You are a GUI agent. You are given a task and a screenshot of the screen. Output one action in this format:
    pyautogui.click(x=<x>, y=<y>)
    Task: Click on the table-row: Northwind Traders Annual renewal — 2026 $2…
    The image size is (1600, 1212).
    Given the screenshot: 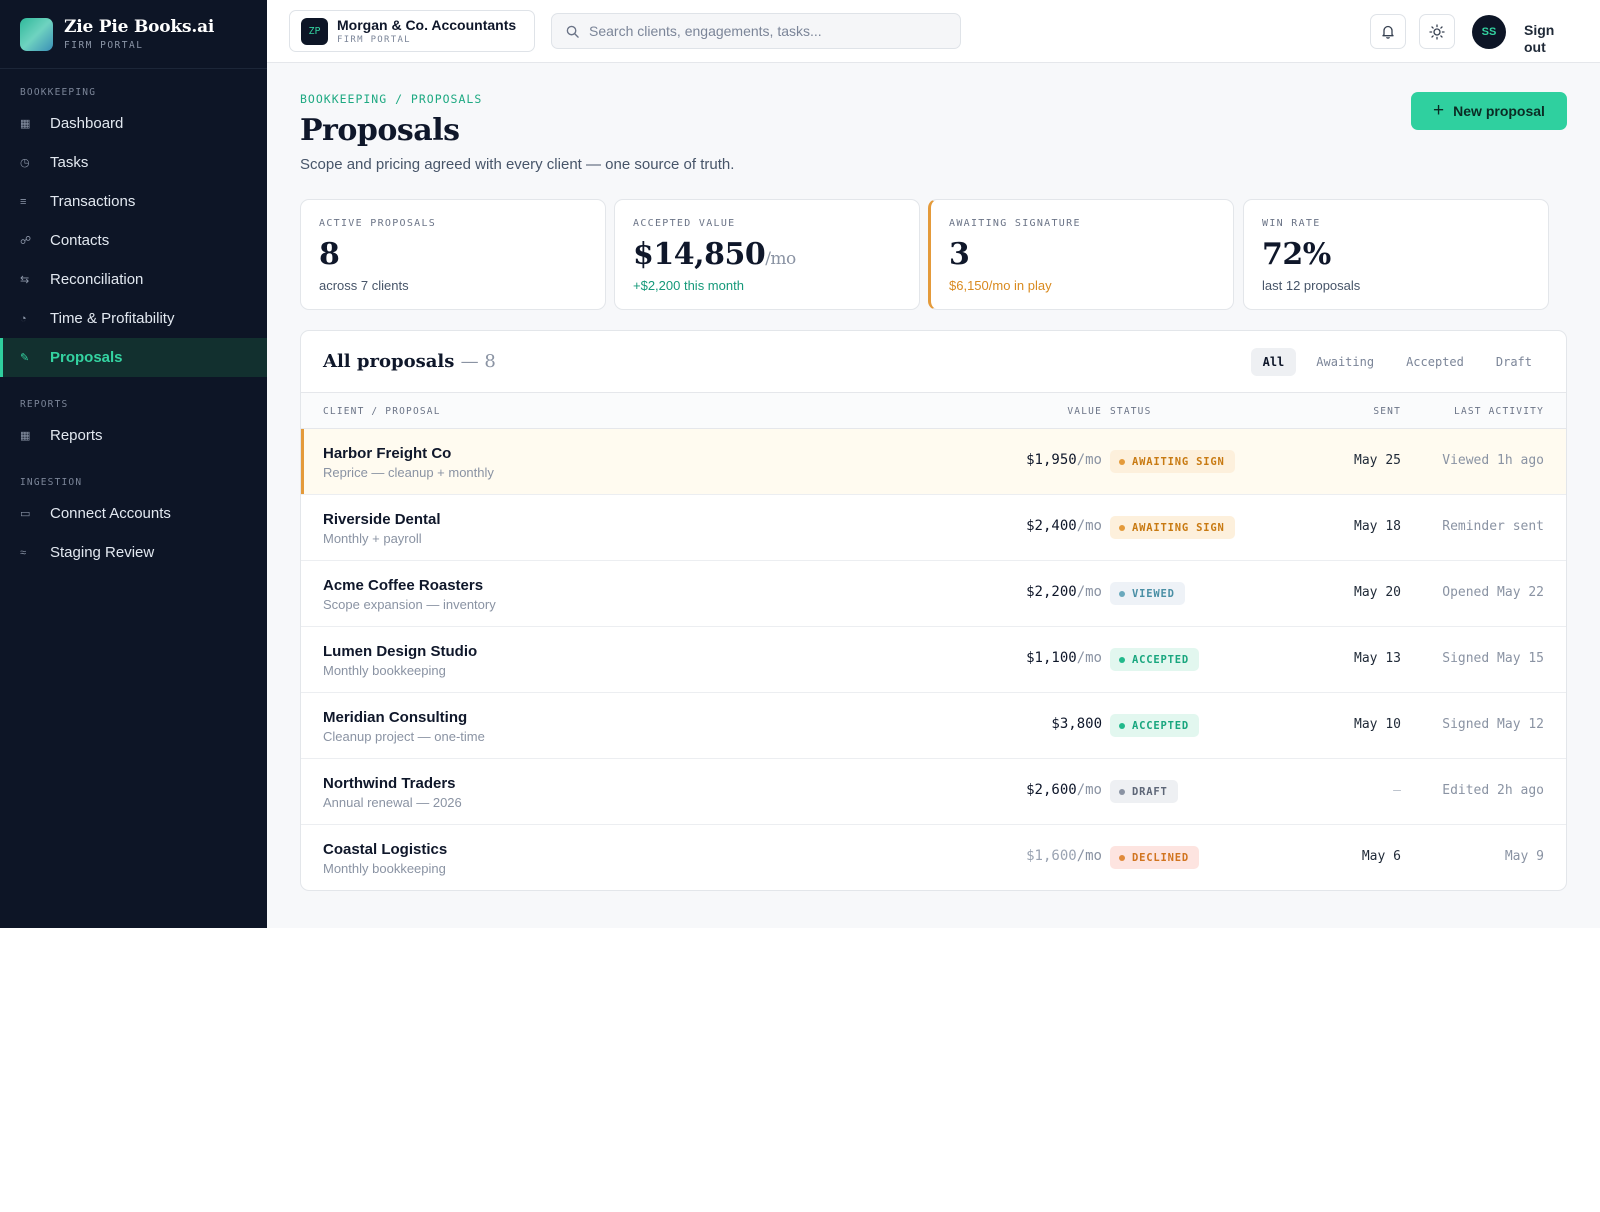 What is the action you would take?
    pyautogui.click(x=933, y=792)
    